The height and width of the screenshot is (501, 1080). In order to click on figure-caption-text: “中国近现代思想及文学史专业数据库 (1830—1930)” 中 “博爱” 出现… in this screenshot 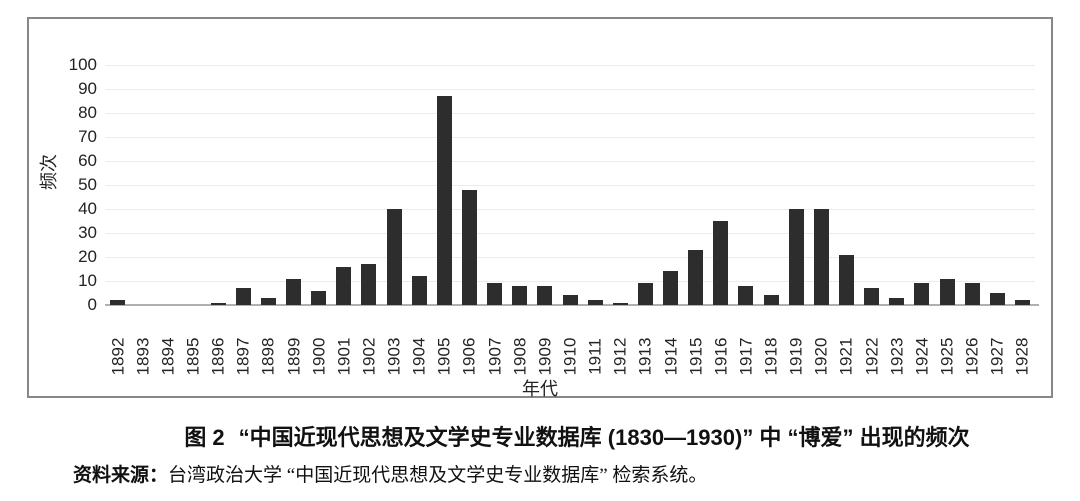, I will do `click(604, 437)`.